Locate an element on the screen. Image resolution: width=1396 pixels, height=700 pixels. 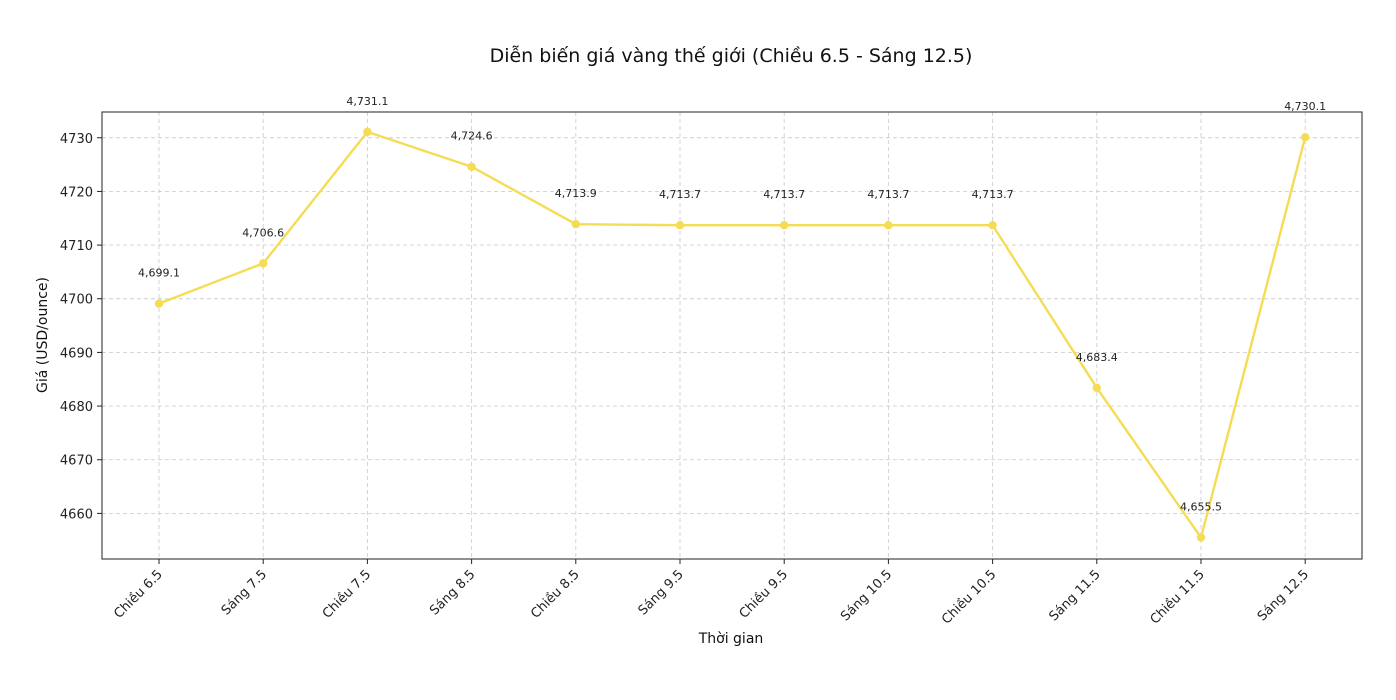
y-tick-label: 4660 is located at coordinates (76, 514).